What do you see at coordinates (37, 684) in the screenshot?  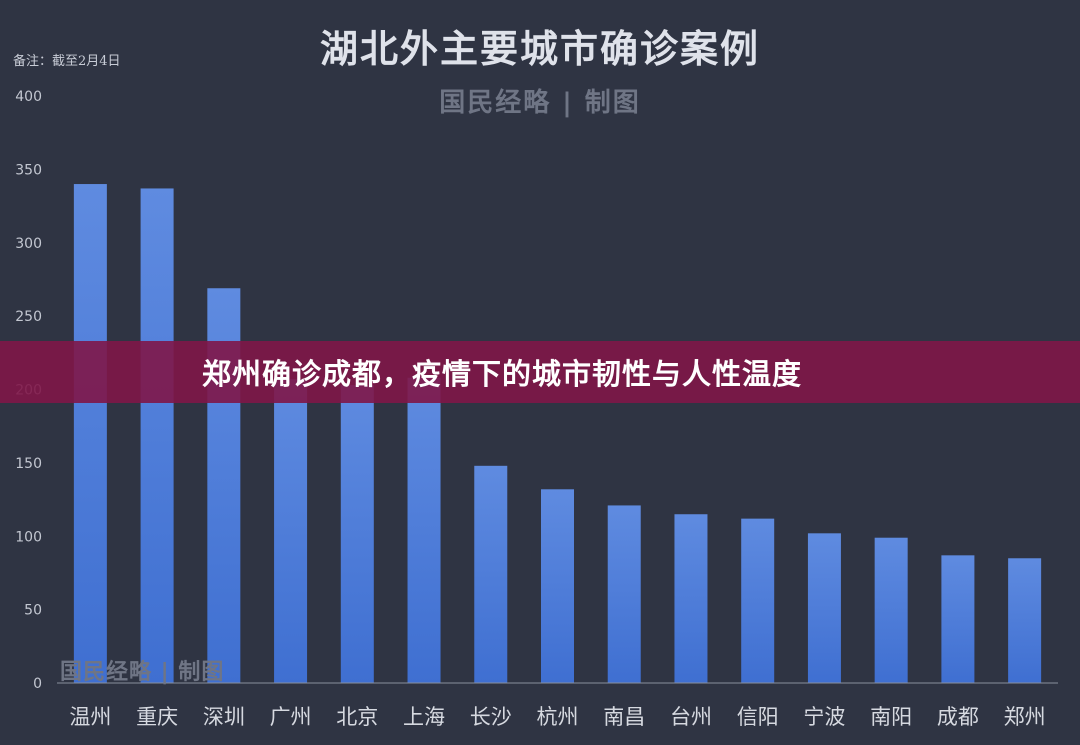 I see `y-tick-label: 0` at bounding box center [37, 684].